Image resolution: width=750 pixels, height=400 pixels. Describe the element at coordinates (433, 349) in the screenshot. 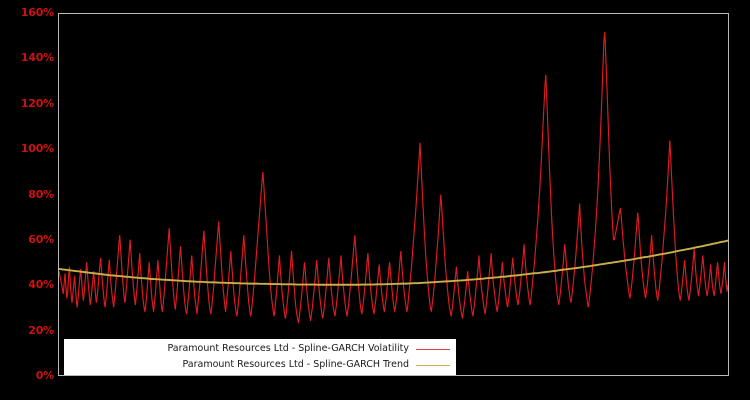

I see `legend-swatch-volatility` at that location.